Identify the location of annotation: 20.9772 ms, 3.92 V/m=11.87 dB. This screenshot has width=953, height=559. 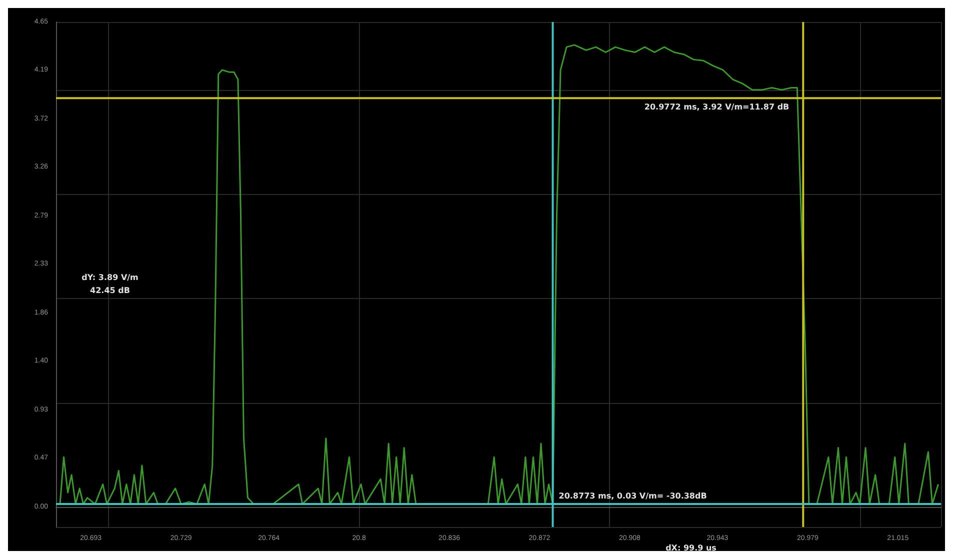
(717, 107).